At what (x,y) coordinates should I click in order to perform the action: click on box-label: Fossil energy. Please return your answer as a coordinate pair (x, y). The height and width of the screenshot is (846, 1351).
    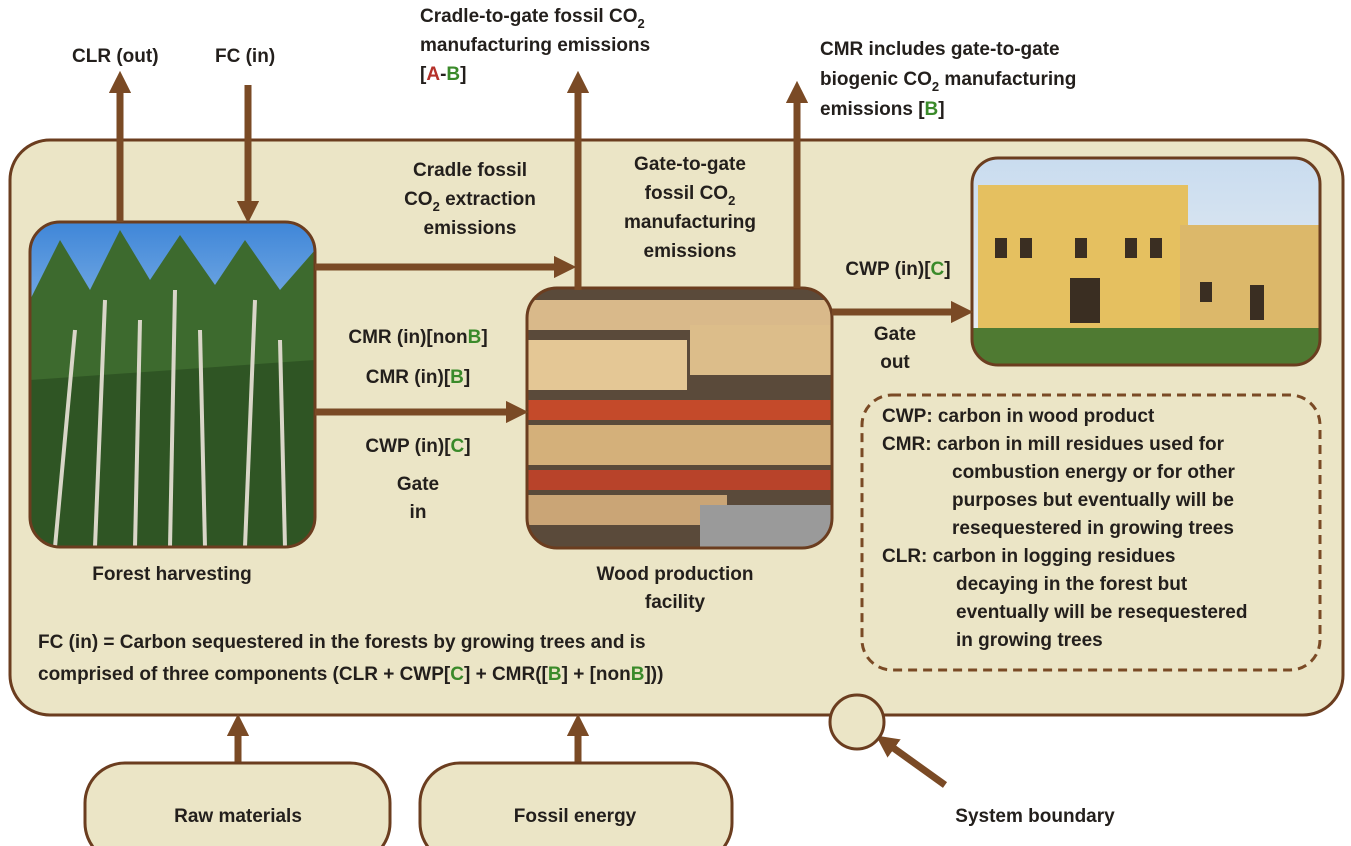
    Looking at the image, I should click on (575, 816).